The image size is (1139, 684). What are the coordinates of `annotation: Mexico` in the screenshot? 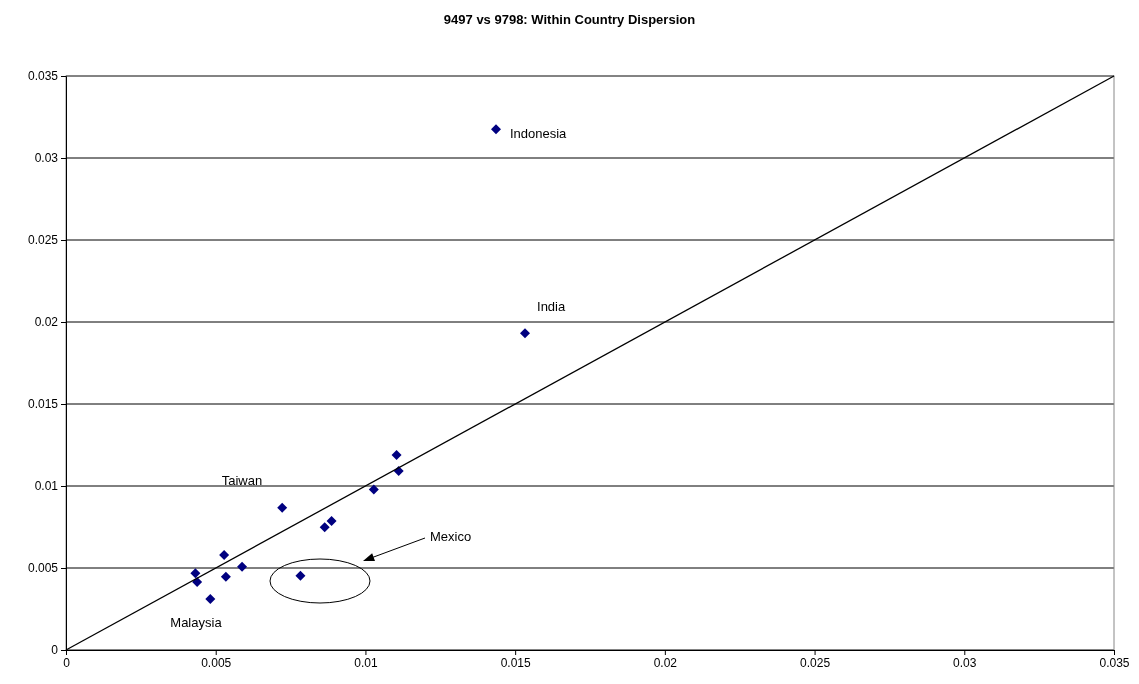 It's located at (451, 537).